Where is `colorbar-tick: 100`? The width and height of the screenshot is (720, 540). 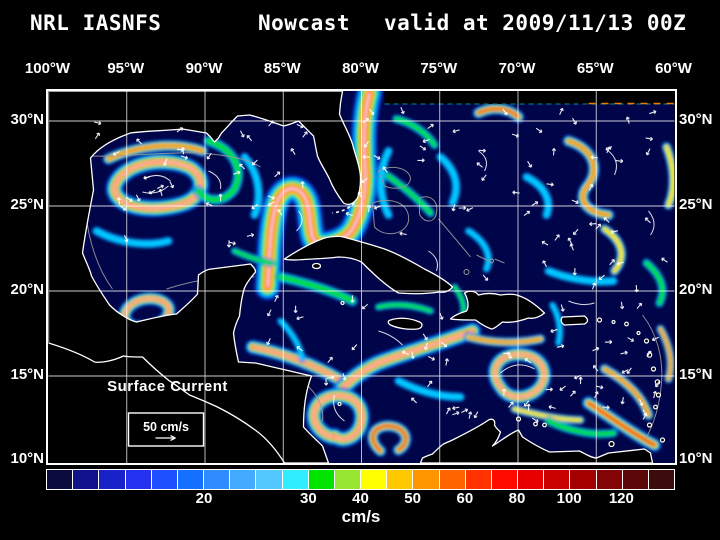 colorbar-tick: 100 is located at coordinates (569, 498).